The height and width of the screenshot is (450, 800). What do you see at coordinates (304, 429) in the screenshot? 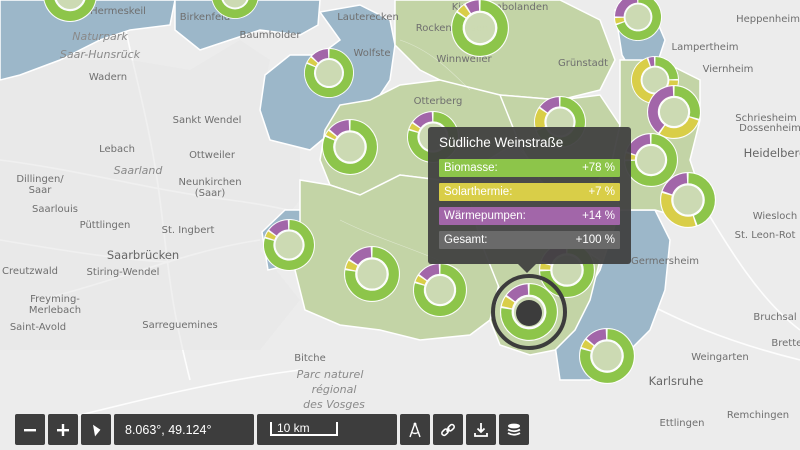
I see `scale-bar-line` at bounding box center [304, 429].